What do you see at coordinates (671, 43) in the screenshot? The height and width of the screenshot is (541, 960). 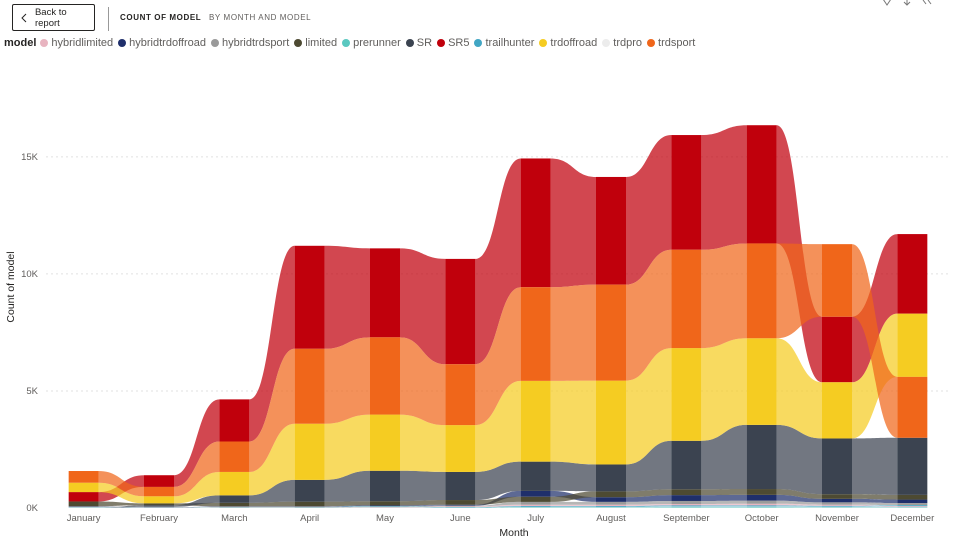 I see `legend-item-trdsport: trdsport` at bounding box center [671, 43].